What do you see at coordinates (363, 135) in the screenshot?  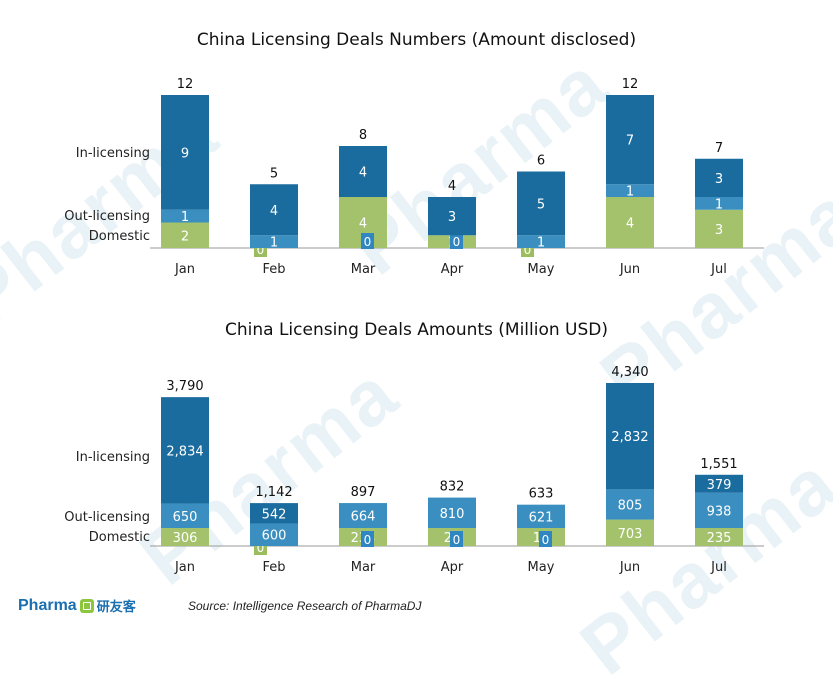 I see `total-label: 8` at bounding box center [363, 135].